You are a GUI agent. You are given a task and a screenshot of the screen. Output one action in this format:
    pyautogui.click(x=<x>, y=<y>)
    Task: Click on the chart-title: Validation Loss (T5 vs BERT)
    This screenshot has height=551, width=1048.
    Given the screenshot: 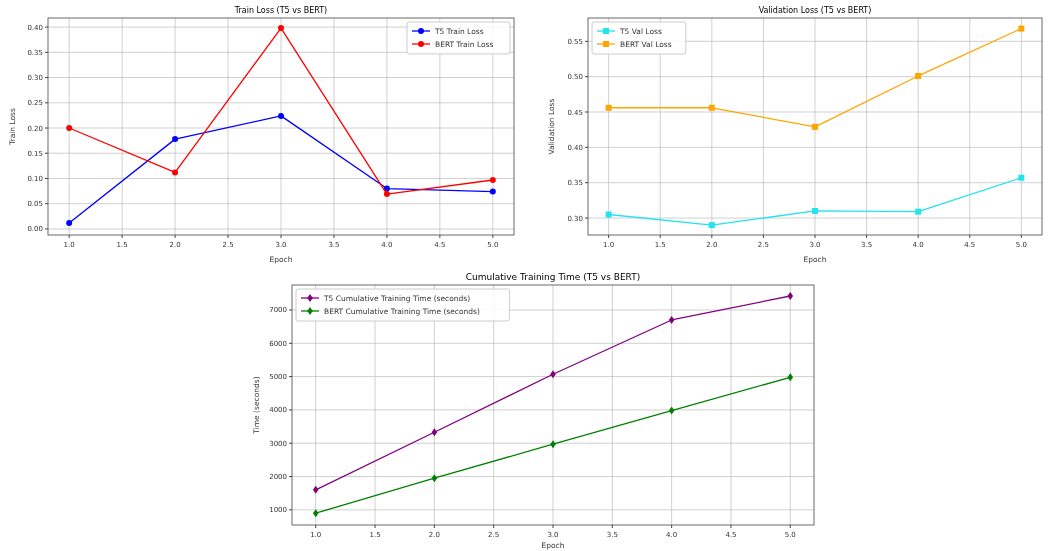 What is the action you would take?
    pyautogui.click(x=815, y=10)
    